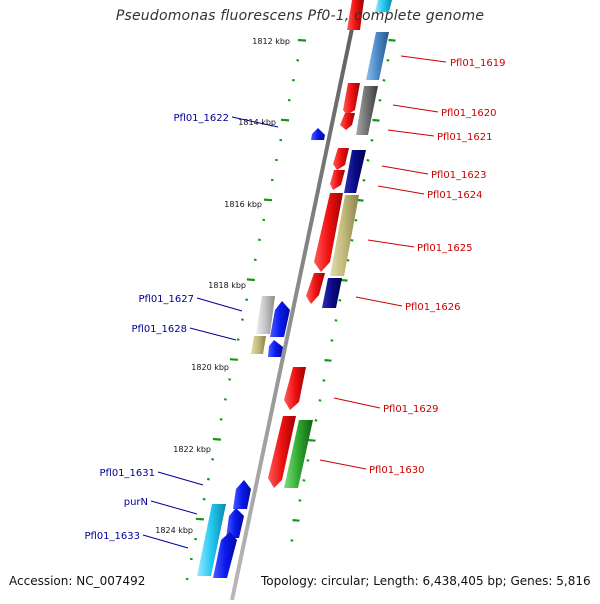  I want to click on gene-arrow-pfl01-1619-steel, so click(377, 56).